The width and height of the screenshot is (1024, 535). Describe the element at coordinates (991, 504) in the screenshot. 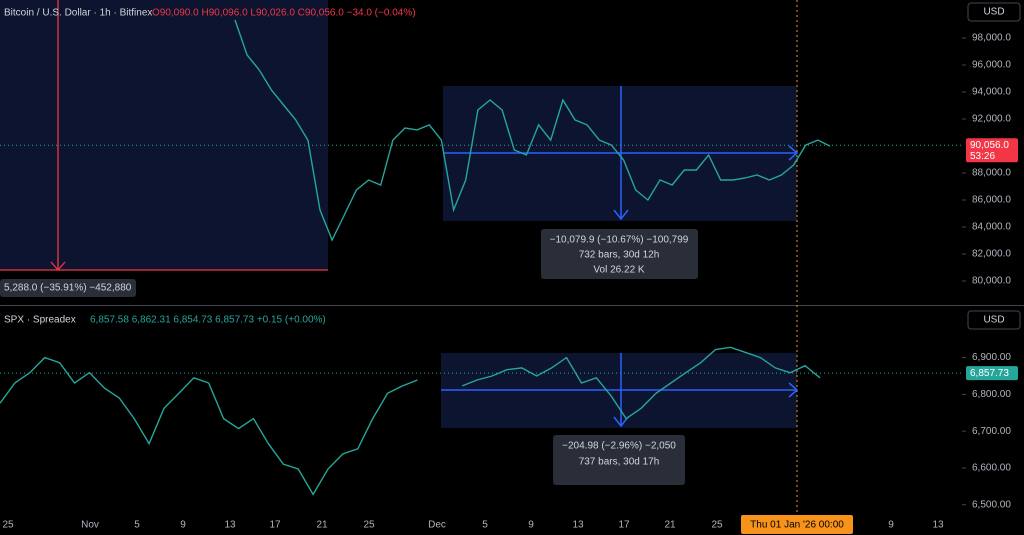

I see `y-tick-label: 6,500.00` at that location.